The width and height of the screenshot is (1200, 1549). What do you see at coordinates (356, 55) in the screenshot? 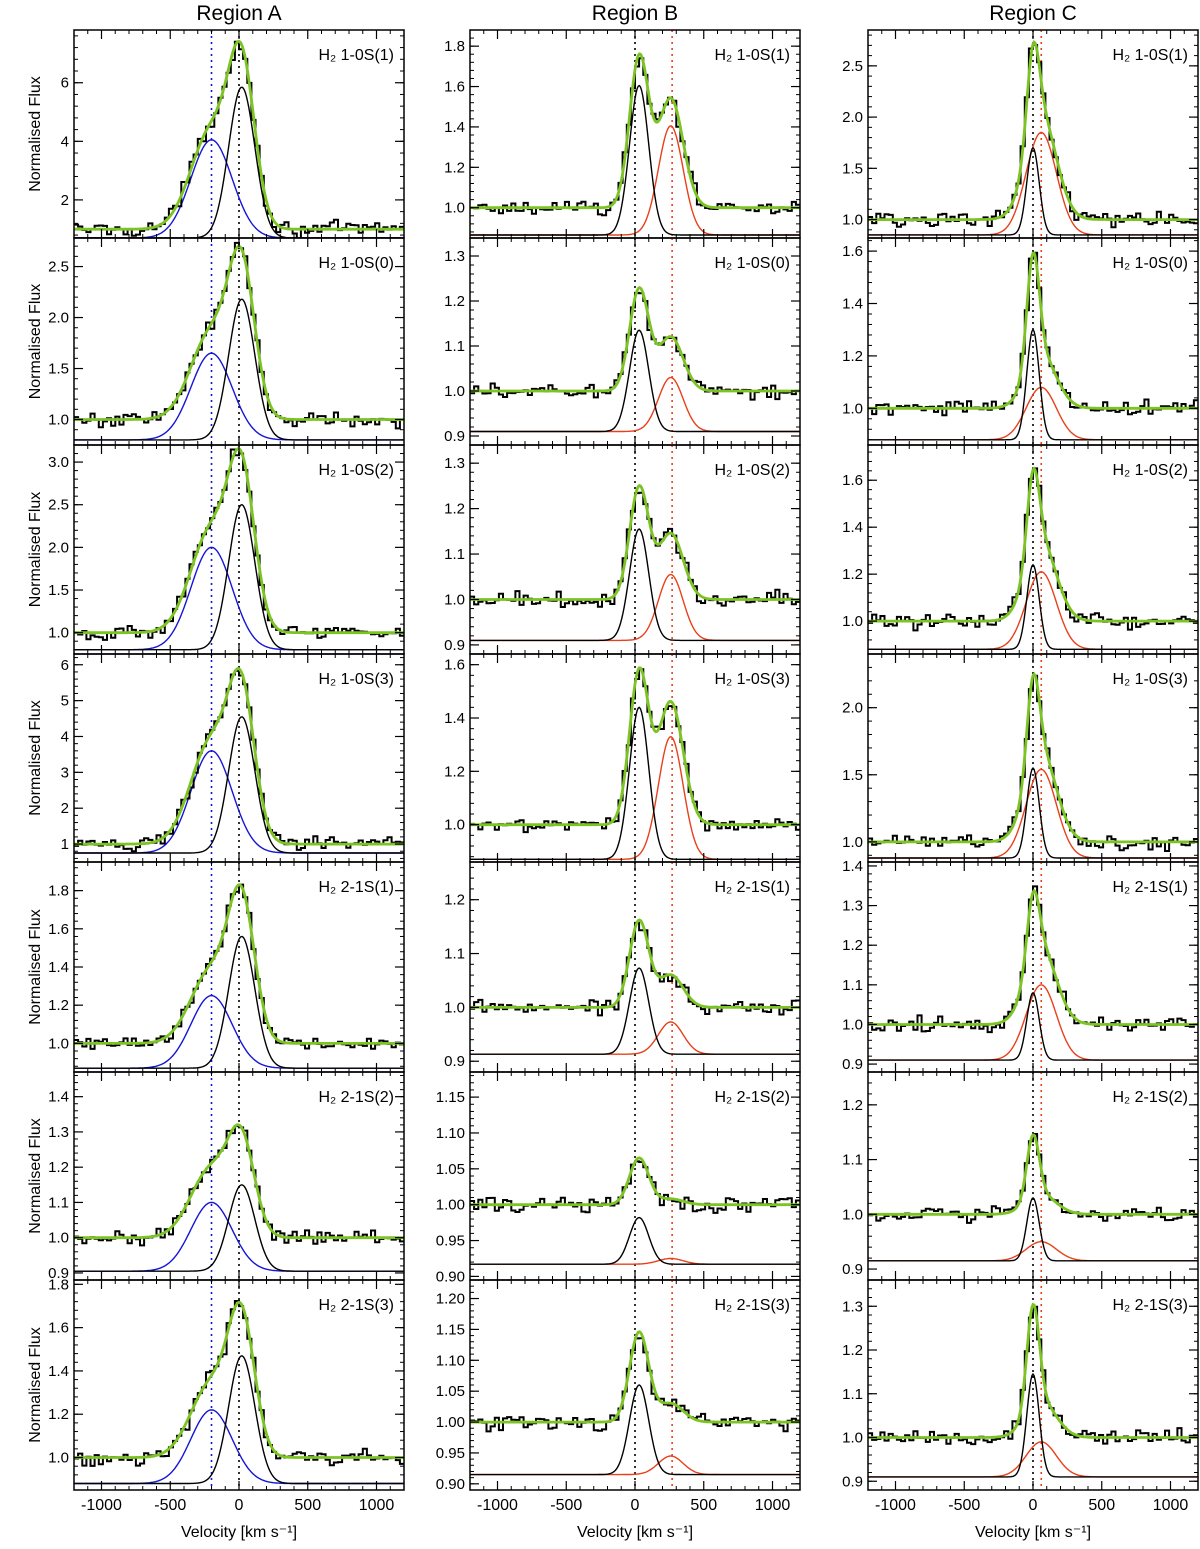
I see `line-label: H₂ 1-0S(1)` at bounding box center [356, 55].